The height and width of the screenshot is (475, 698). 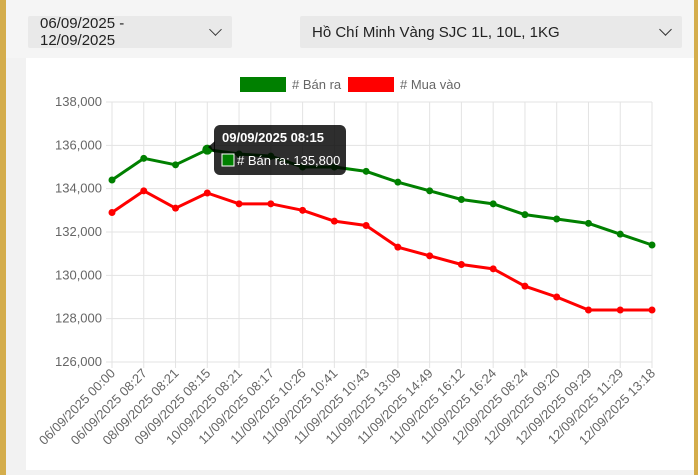 What do you see at coordinates (280, 150) in the screenshot?
I see `tooltip-box` at bounding box center [280, 150].